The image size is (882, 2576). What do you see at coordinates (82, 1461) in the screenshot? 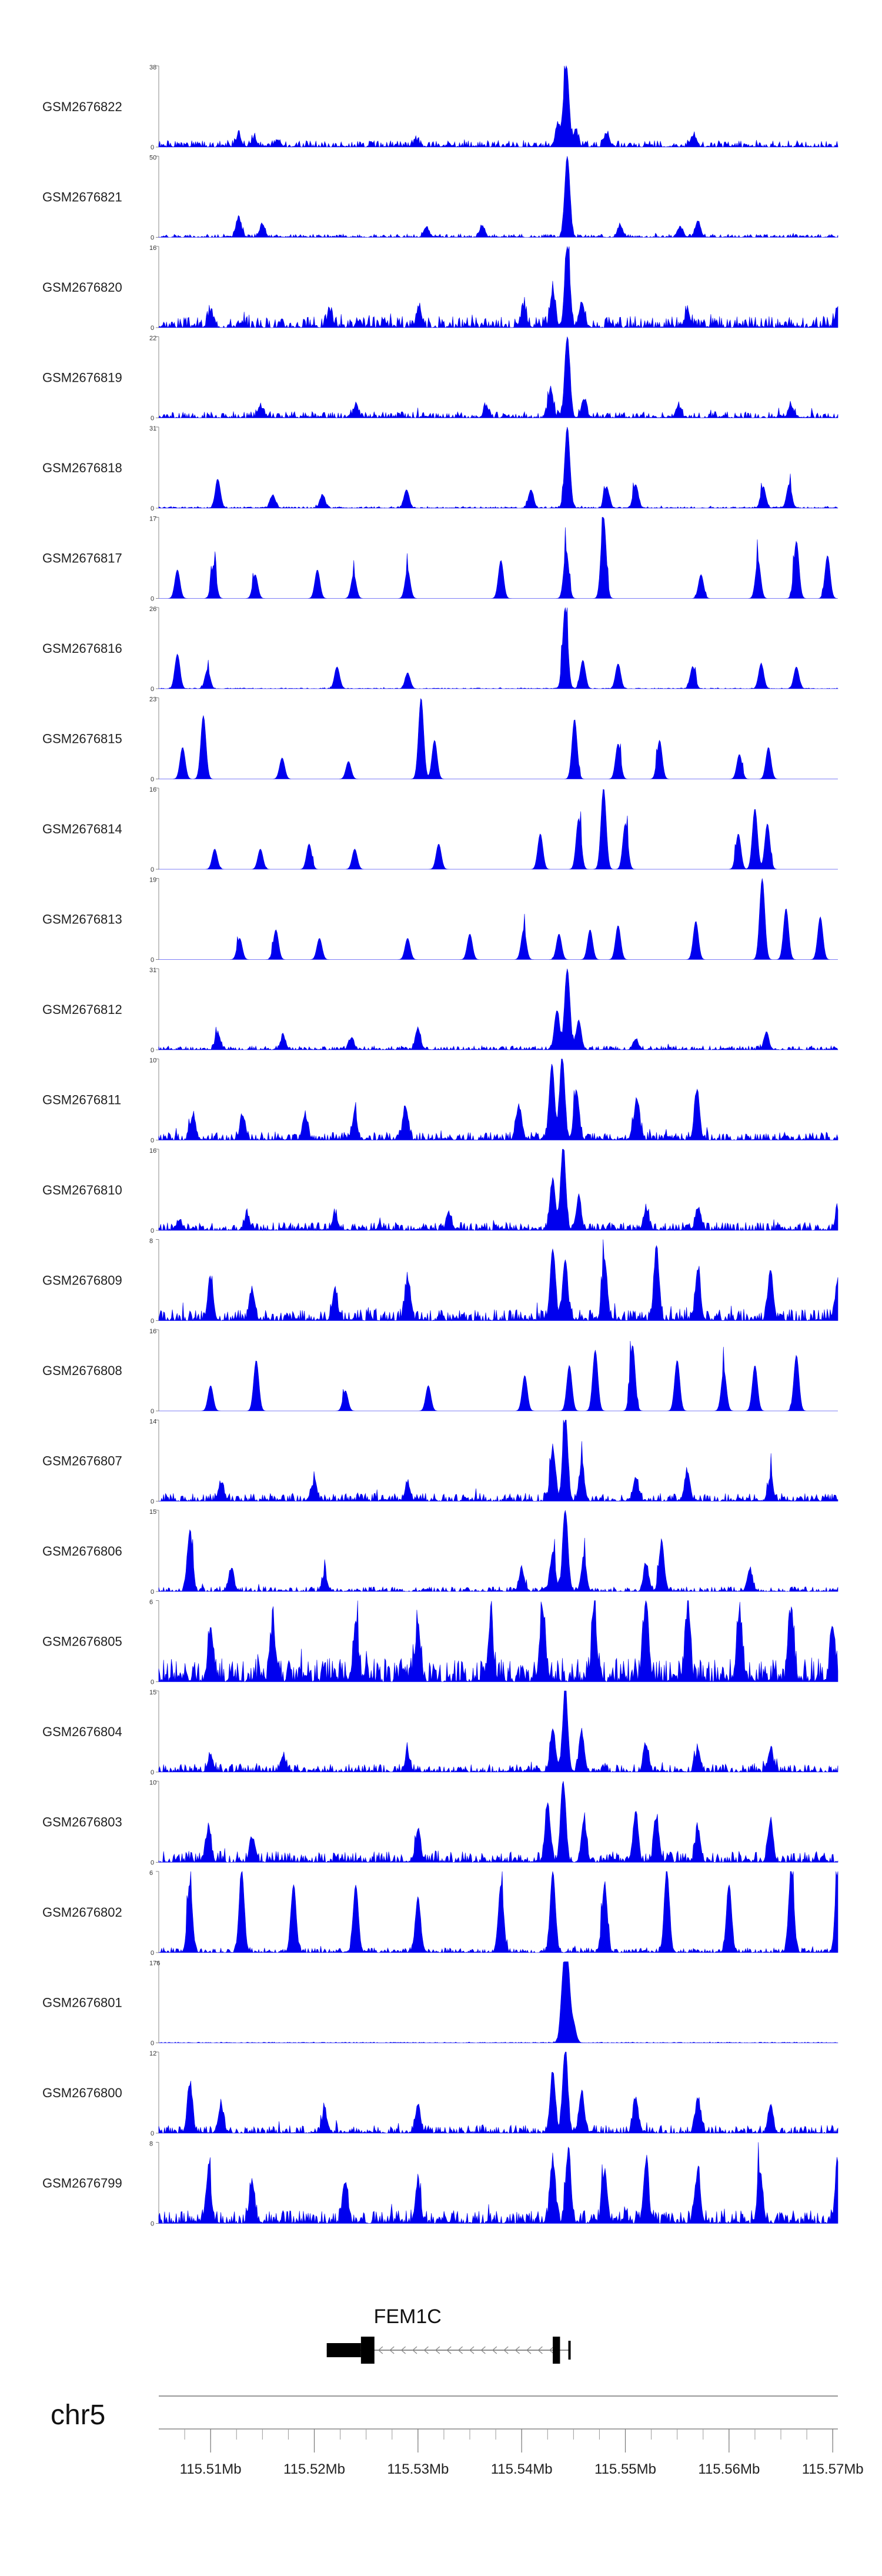
I see `track-label: GSM2676807` at bounding box center [82, 1461].